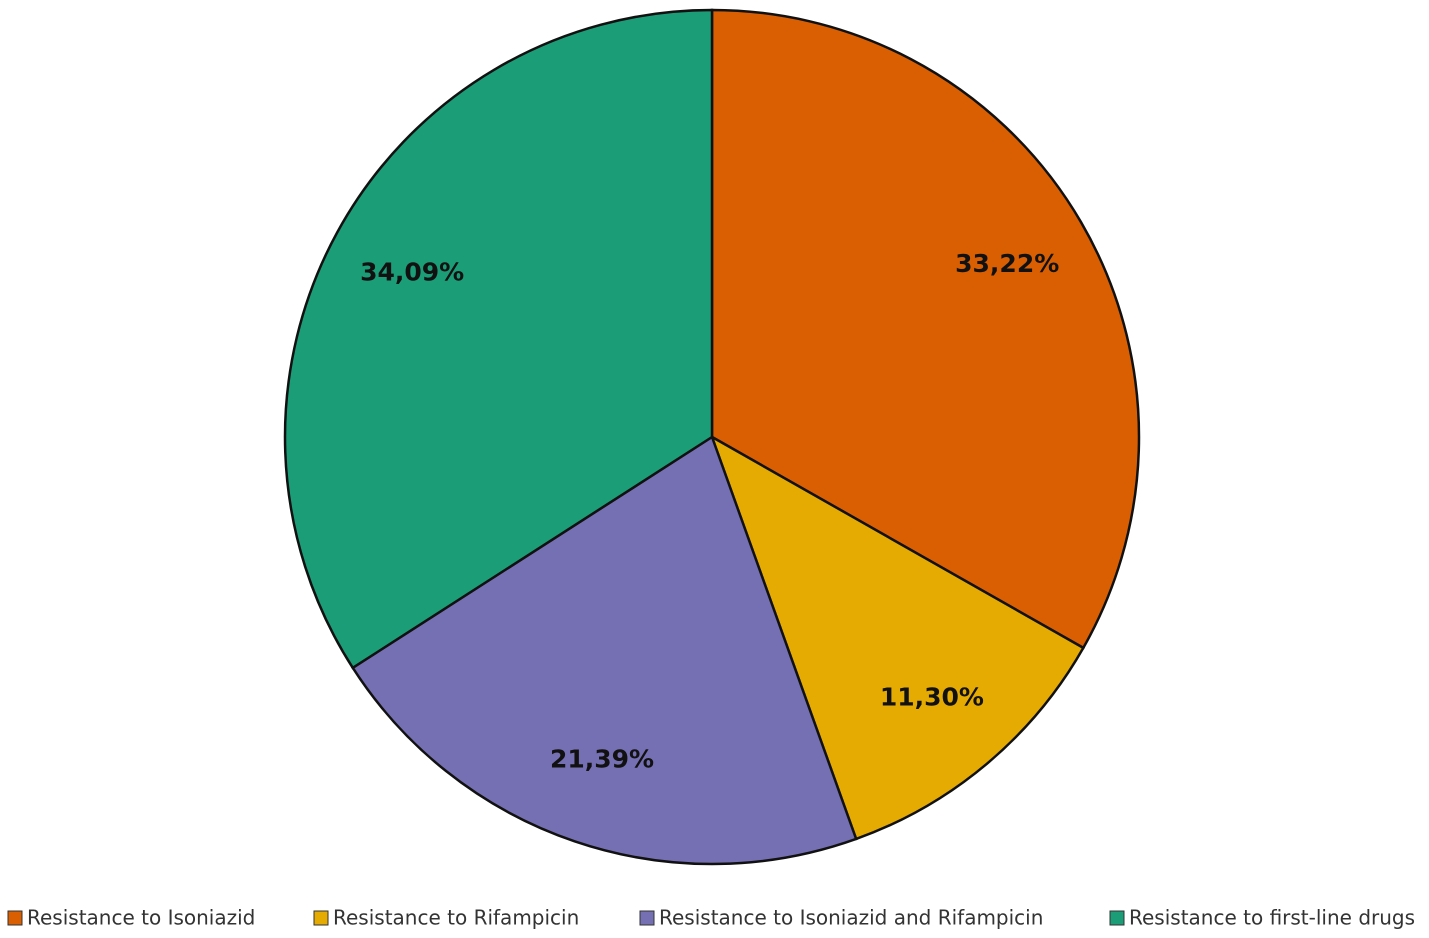 Image resolution: width=1429 pixels, height=938 pixels. I want to click on value-label: 21,39%, so click(602, 758).